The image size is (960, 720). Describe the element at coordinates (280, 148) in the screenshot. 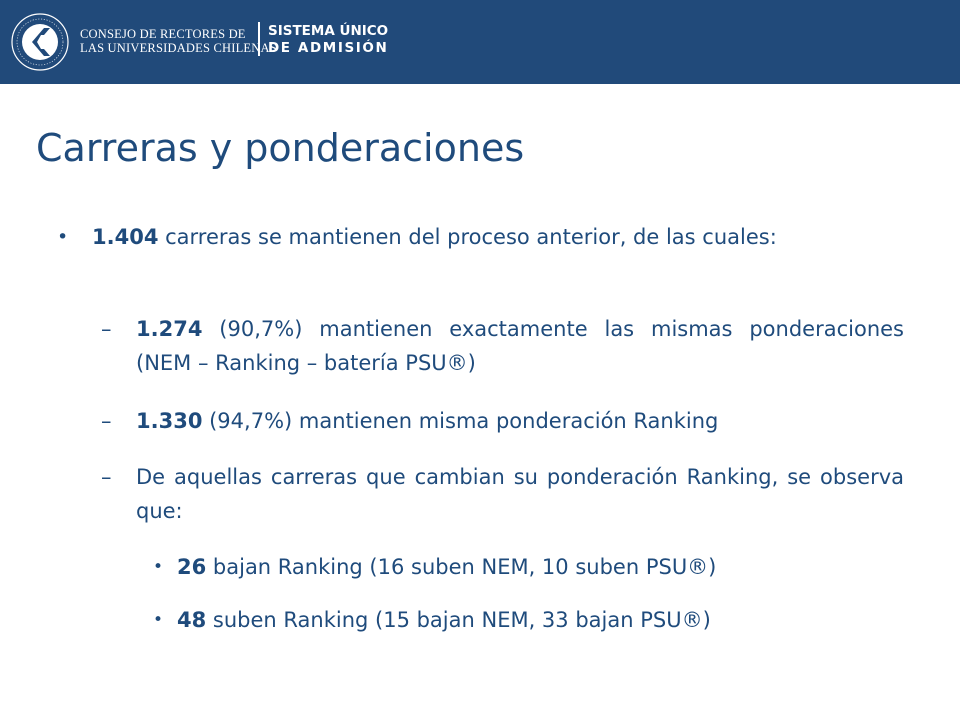

I see `slide-title: Carreras y ponderaciones` at that location.